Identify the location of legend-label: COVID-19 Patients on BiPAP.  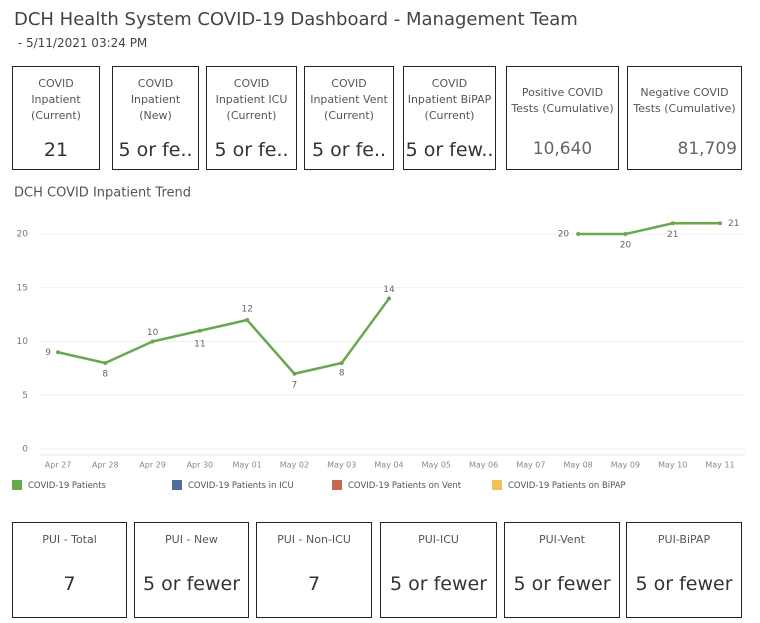
(567, 486).